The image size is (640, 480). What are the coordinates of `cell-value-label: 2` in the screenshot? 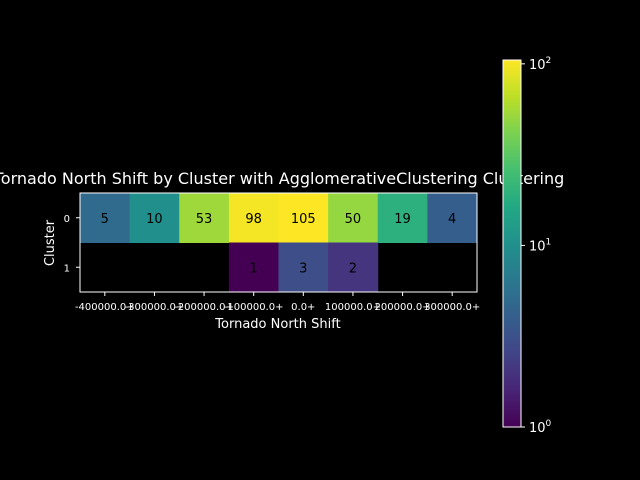 It's located at (353, 268).